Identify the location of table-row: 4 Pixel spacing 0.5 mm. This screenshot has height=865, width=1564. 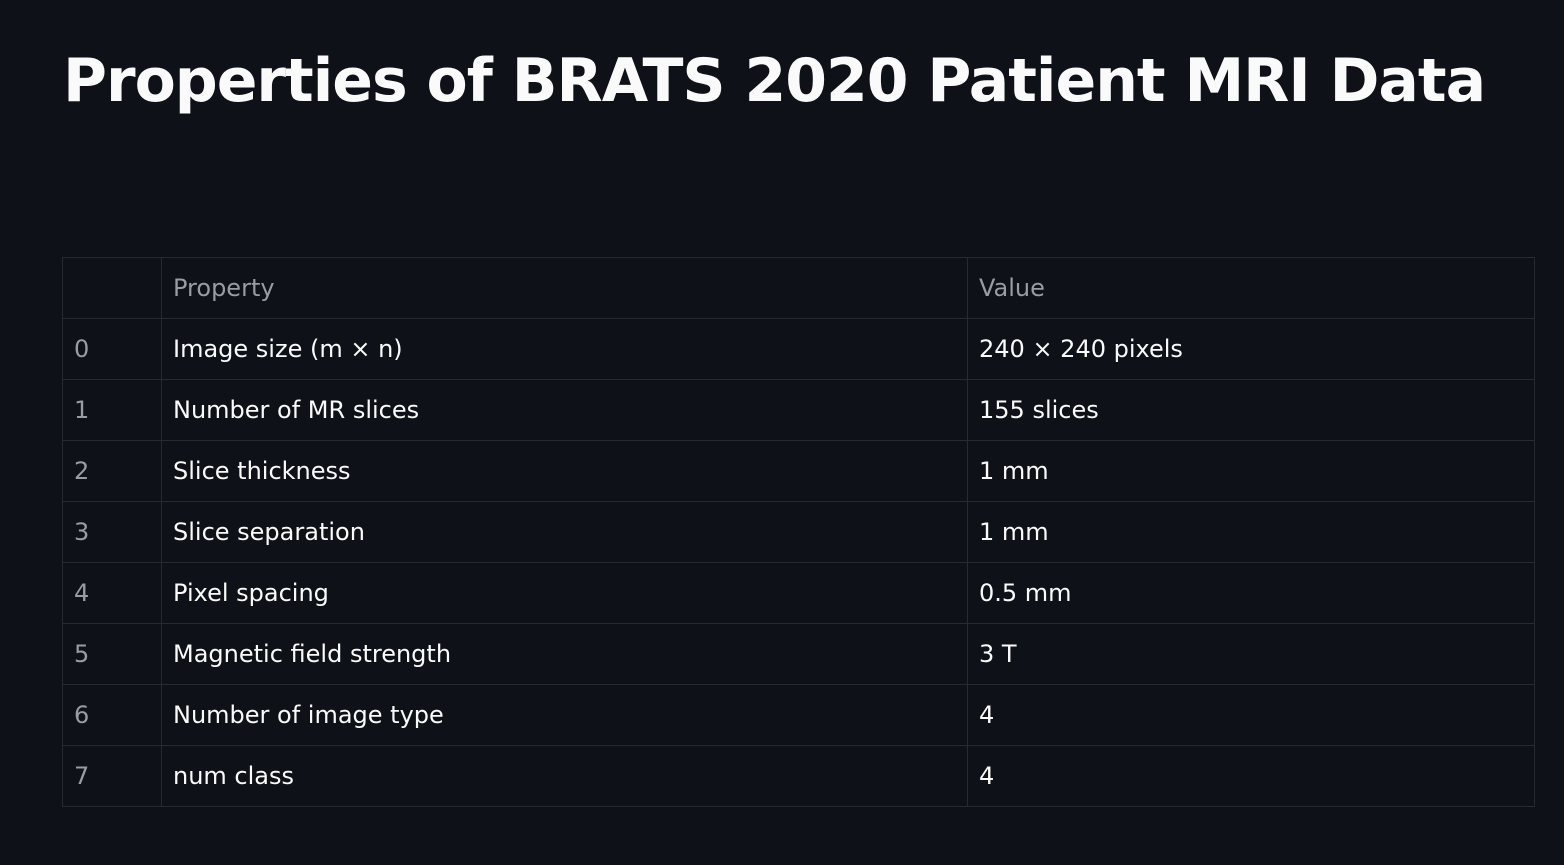
(798, 593).